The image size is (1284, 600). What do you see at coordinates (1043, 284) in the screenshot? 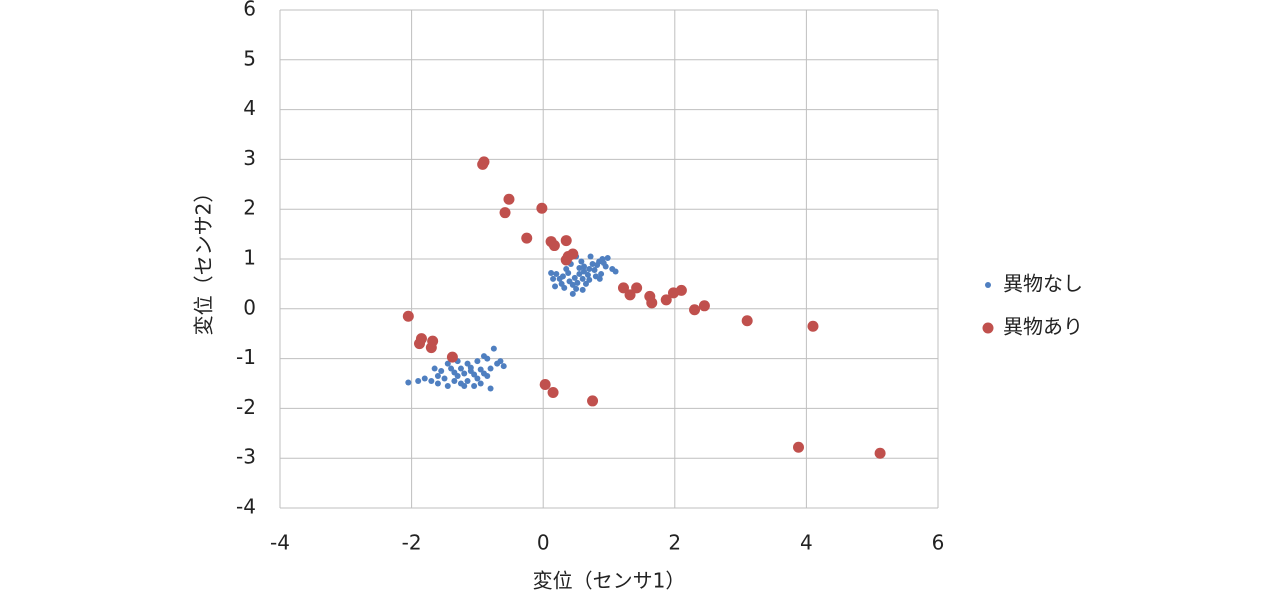
I see `legend-label: 異物なし` at bounding box center [1043, 284].